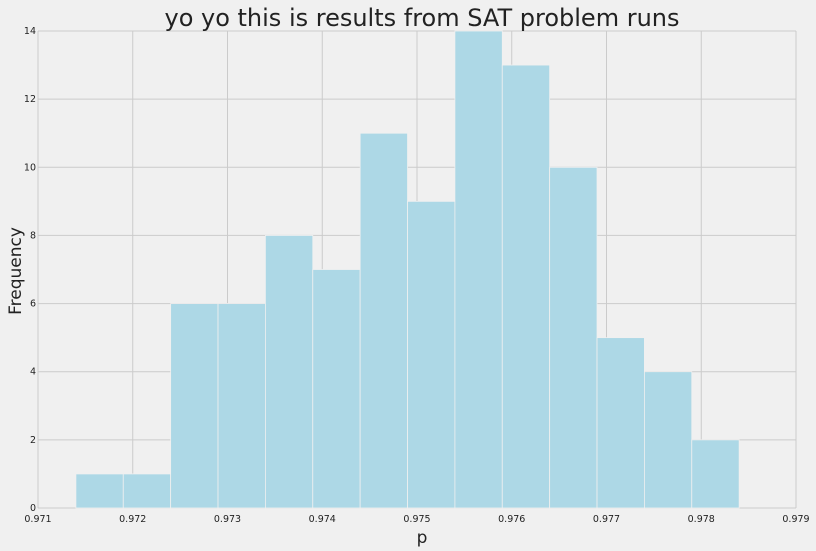 The image size is (816, 551). Describe the element at coordinates (30, 99) in the screenshot. I see `y-tick-label: 12` at that location.